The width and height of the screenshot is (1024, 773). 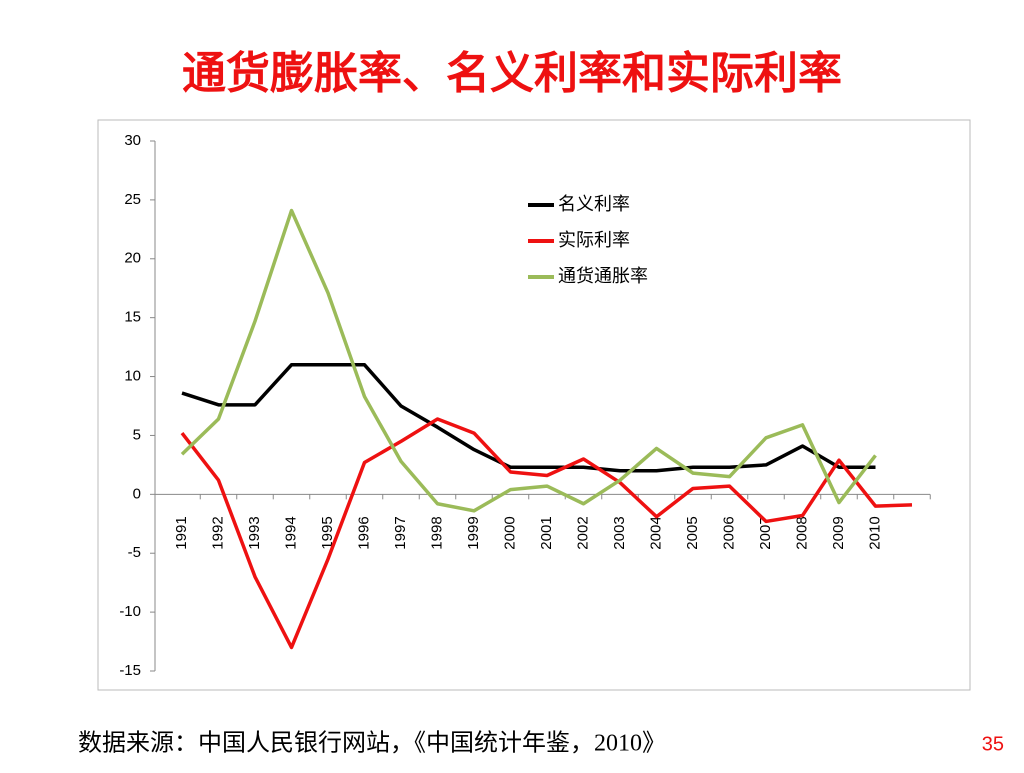 I want to click on y-tick-label: 0, so click(x=137, y=493).